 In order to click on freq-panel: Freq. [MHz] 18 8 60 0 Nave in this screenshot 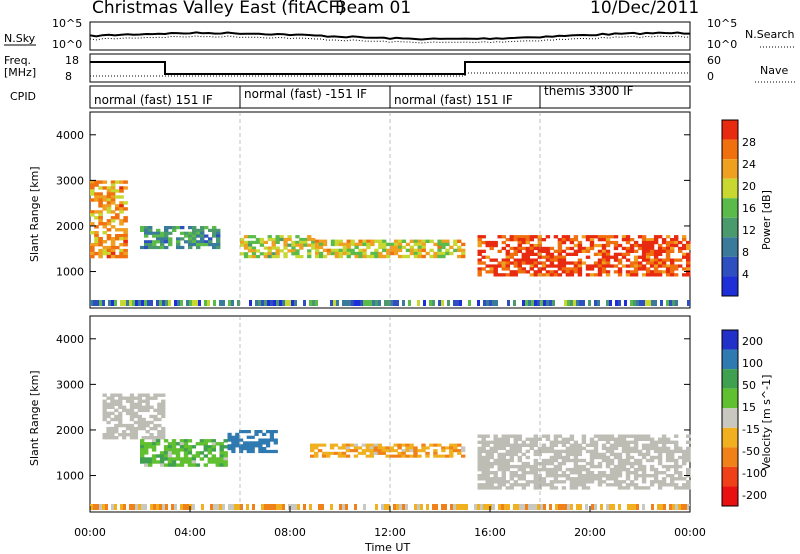, I will do `click(399, 68)`.